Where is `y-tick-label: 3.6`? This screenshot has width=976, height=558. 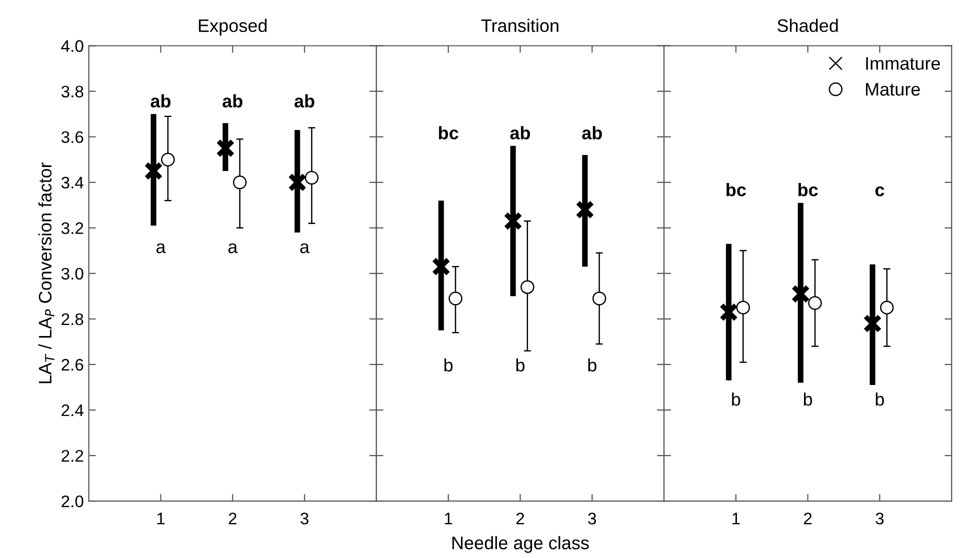
y-tick-label: 3.6 is located at coordinates (72, 137).